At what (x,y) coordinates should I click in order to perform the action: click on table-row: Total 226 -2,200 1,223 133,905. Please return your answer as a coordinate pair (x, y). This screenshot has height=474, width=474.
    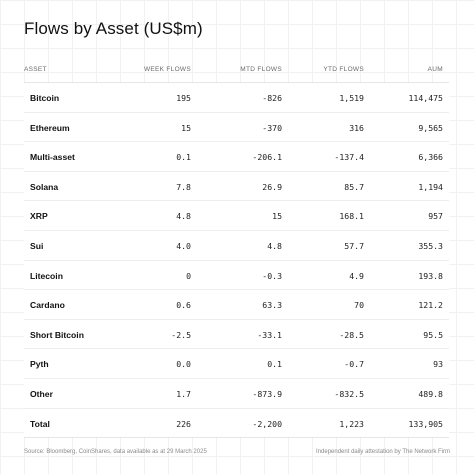
    Looking at the image, I should click on (236, 423).